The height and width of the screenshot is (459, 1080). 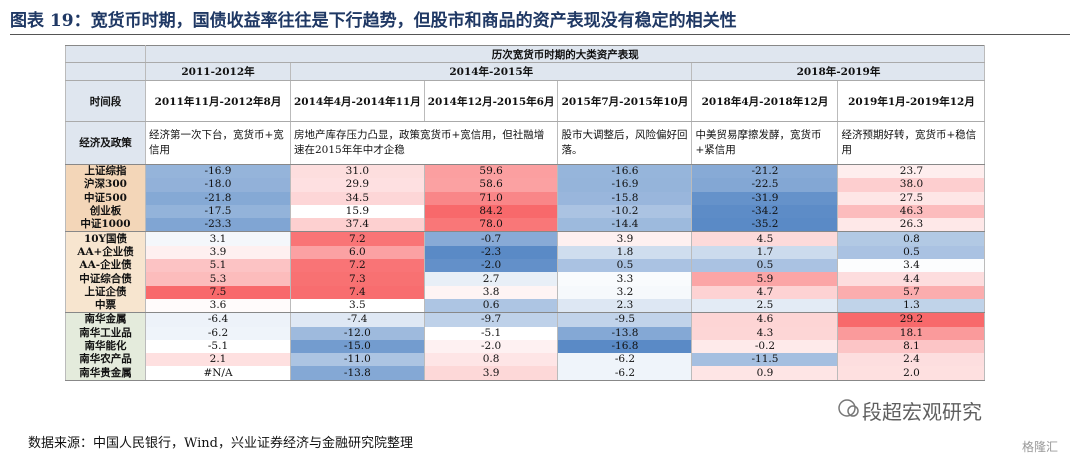 What do you see at coordinates (765, 252) in the screenshot?
I see `value-cell: 1.7` at bounding box center [765, 252].